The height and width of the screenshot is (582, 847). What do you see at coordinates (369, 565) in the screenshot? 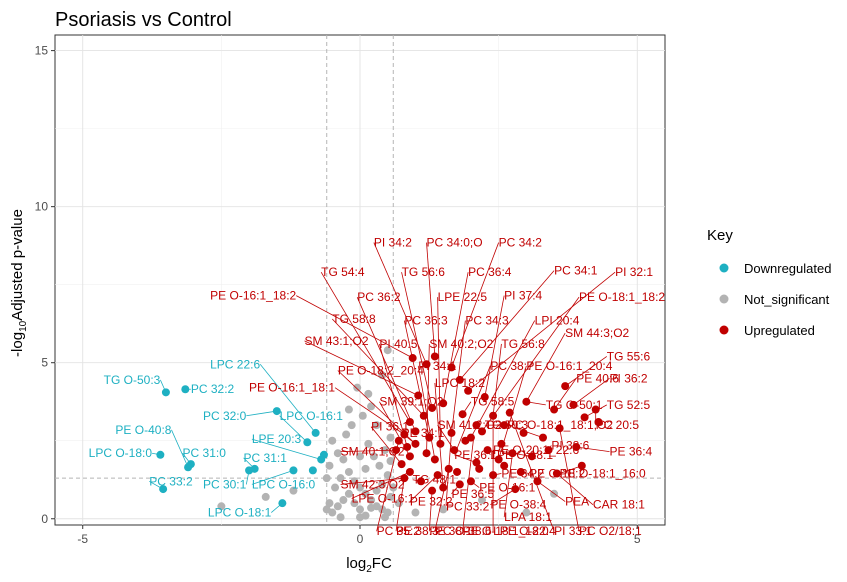
I see `x-axis-title: log2FC` at bounding box center [369, 565].